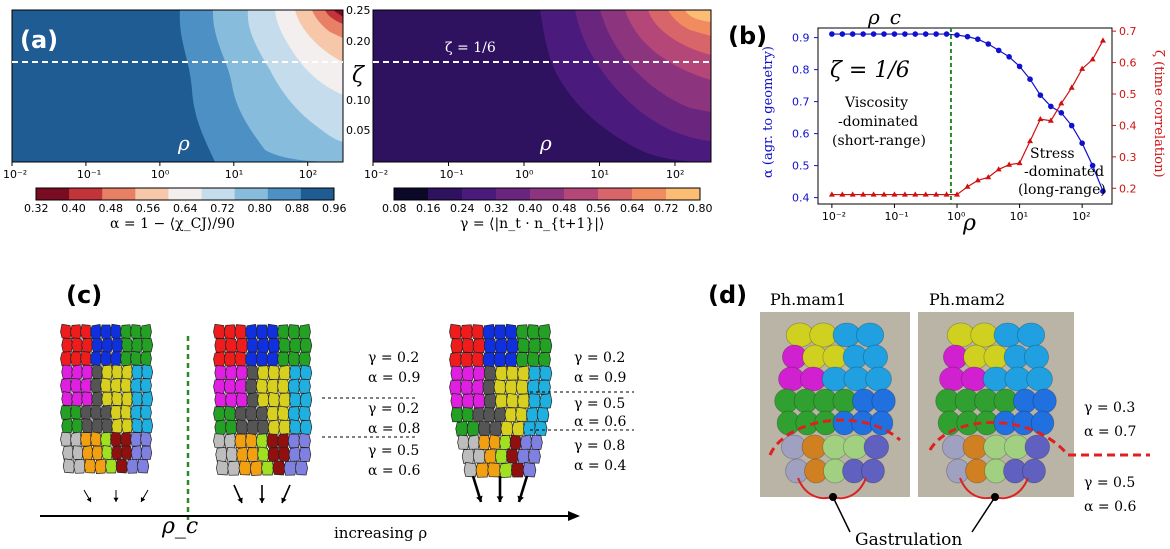 This screenshot has width=1170, height=549. Describe the element at coordinates (632, 208) in the screenshot. I see `gamma-colorbar-tick: 0.64` at that location.